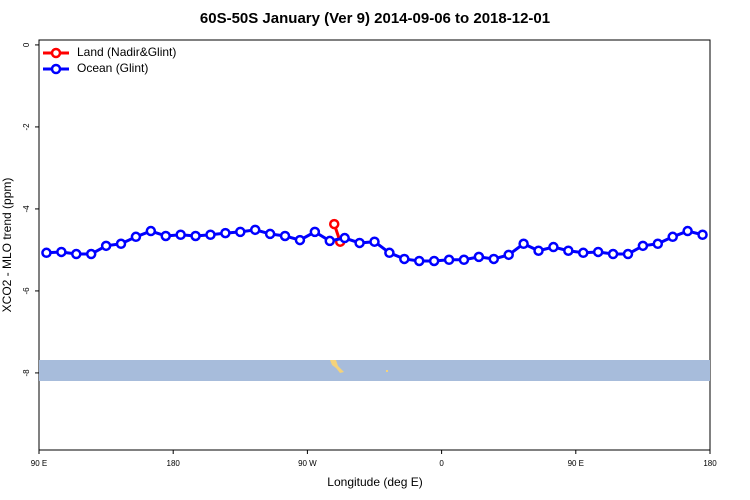  What do you see at coordinates (7, 245) in the screenshot?
I see `y-axis-label: XCO2 - MLO trend (ppm)` at bounding box center [7, 245].